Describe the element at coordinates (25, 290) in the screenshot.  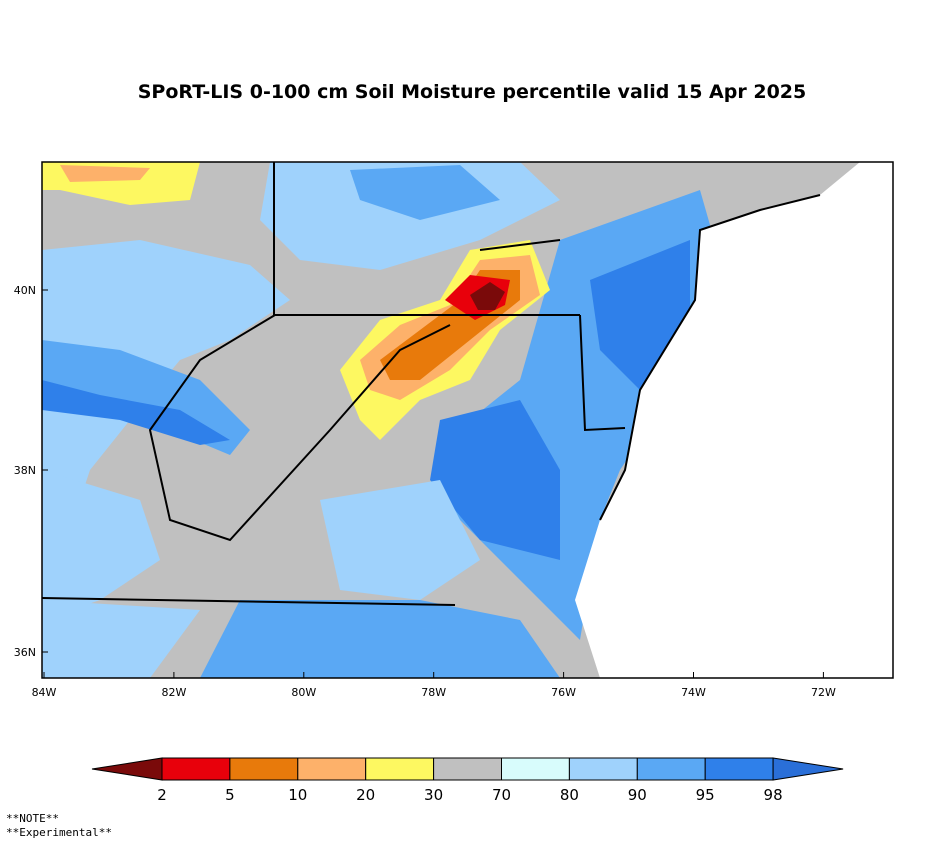
I see `lat-label: 40N` at that location.